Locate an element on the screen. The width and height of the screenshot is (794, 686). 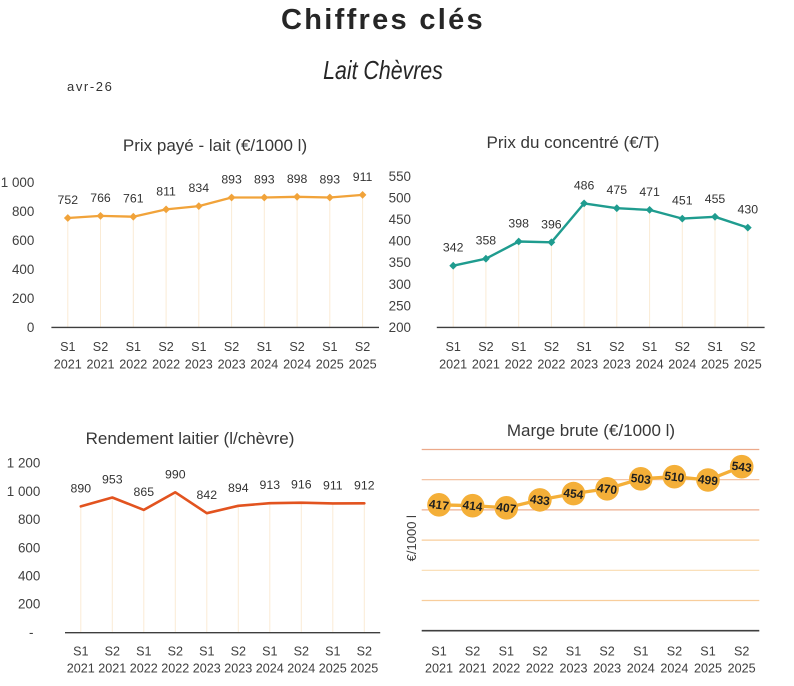
svg-text: 752 is located at coordinates (68, 200).